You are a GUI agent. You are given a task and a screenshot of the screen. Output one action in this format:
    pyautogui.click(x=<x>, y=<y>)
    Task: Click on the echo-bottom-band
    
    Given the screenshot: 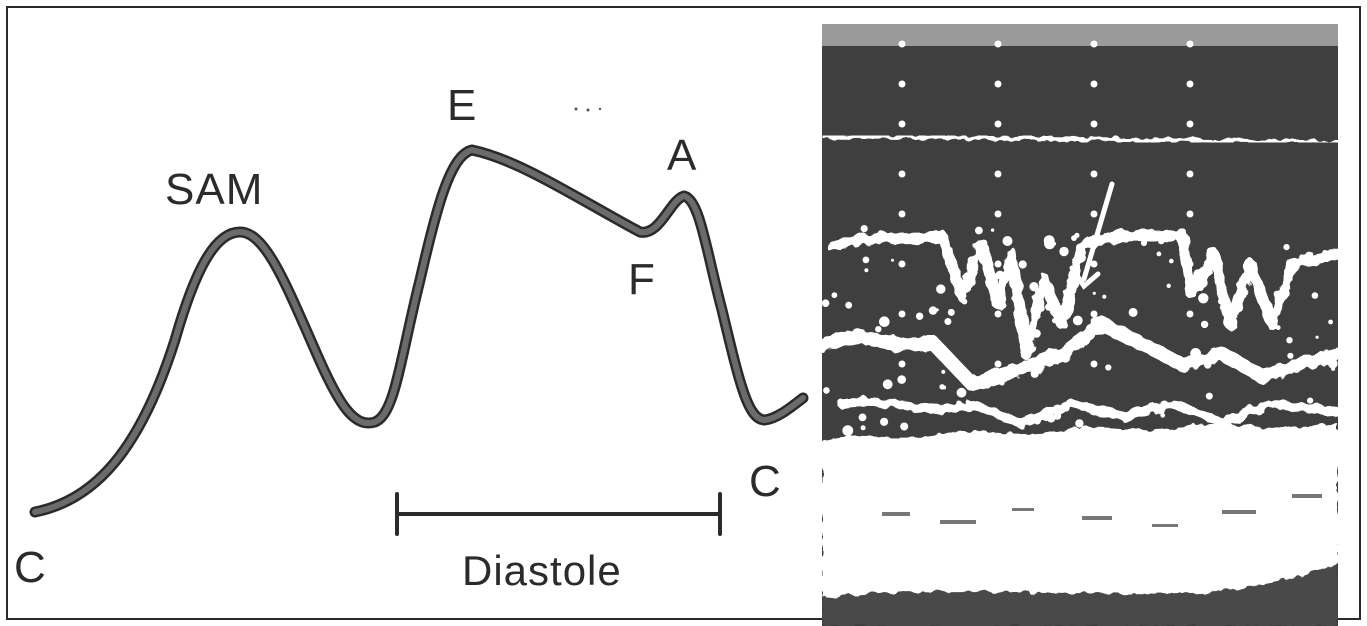 What is the action you would take?
    pyautogui.click(x=1080, y=595)
    